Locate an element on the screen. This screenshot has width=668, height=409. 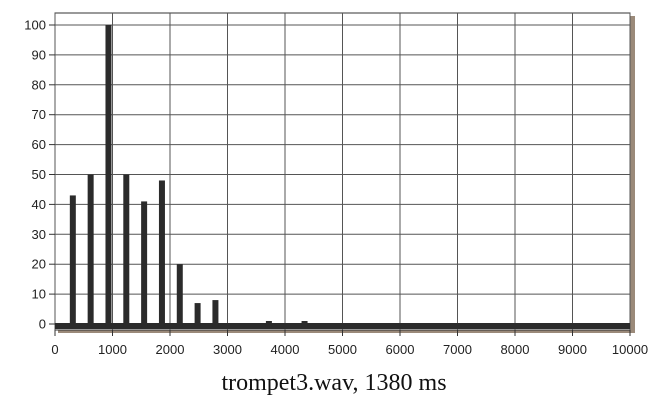
y-tick-label: 50 is located at coordinates (39, 174).